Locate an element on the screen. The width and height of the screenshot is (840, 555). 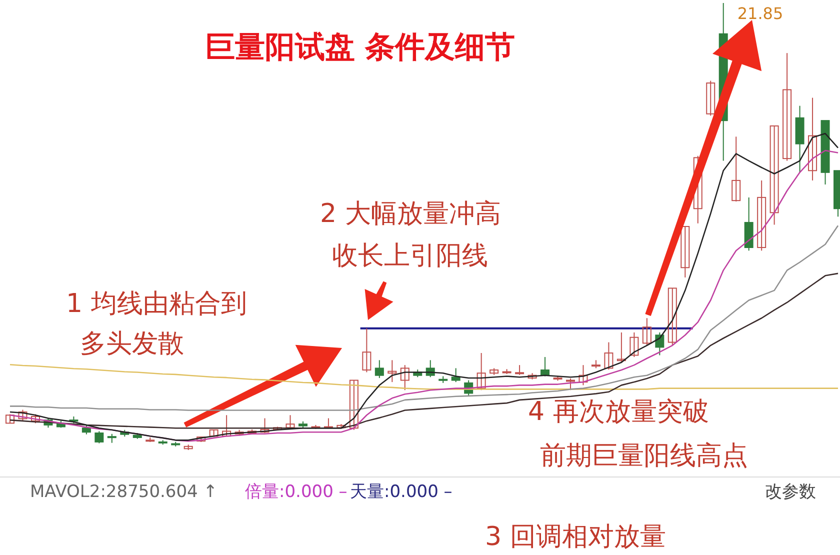
text: 倍量:0.000 – is located at coordinates (296, 492).